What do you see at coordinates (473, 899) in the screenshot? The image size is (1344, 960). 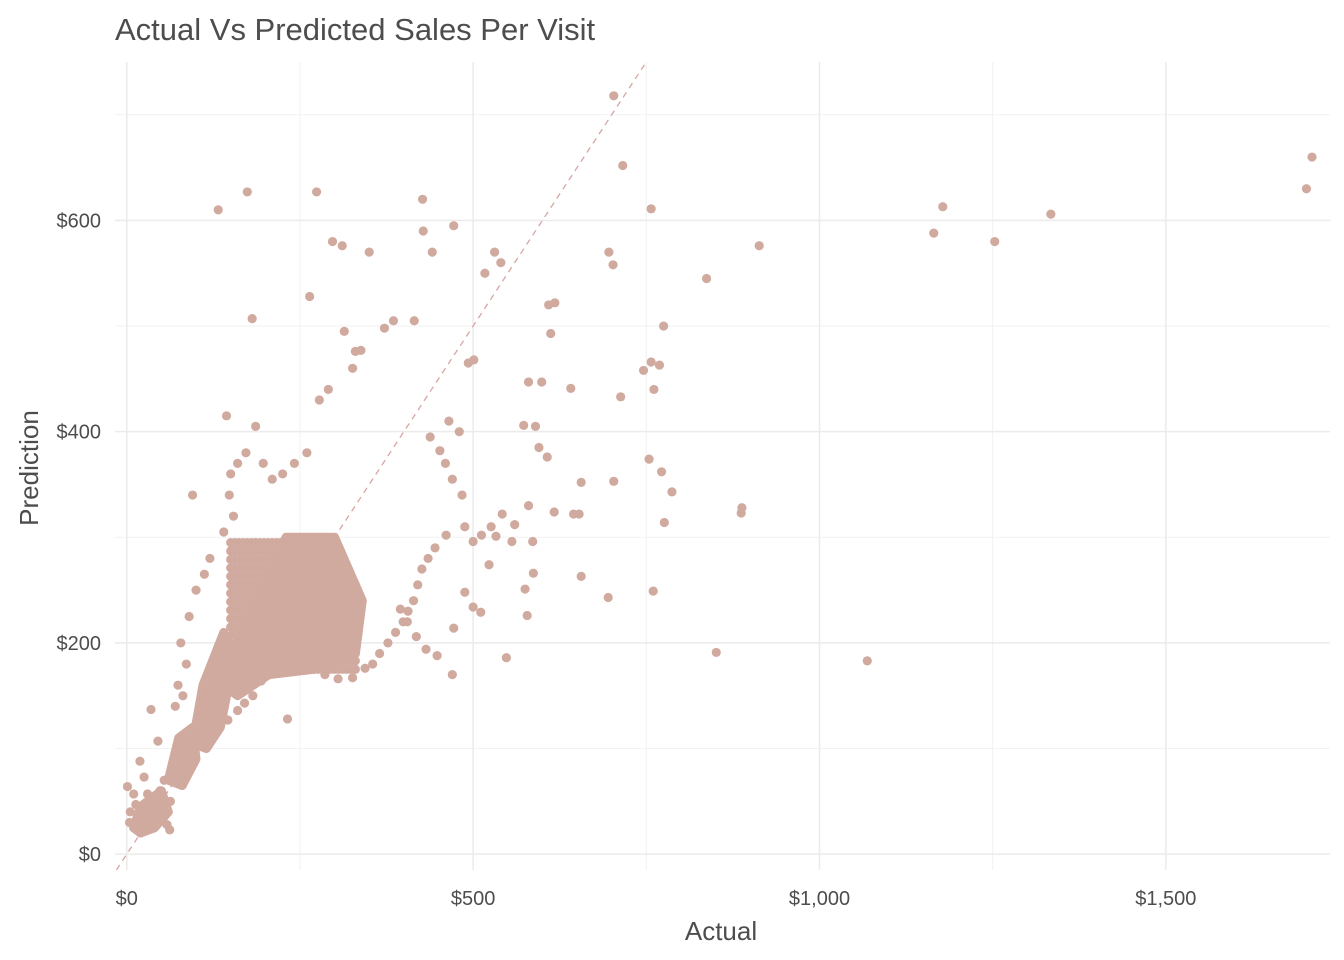 I see `x-tick-label: $500` at bounding box center [473, 899].